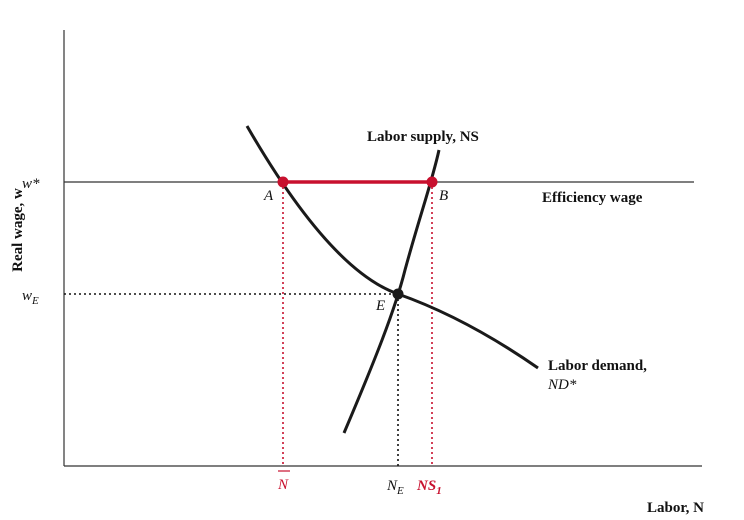 The height and width of the screenshot is (520, 744). I want to click on point-b-dot, so click(432, 182).